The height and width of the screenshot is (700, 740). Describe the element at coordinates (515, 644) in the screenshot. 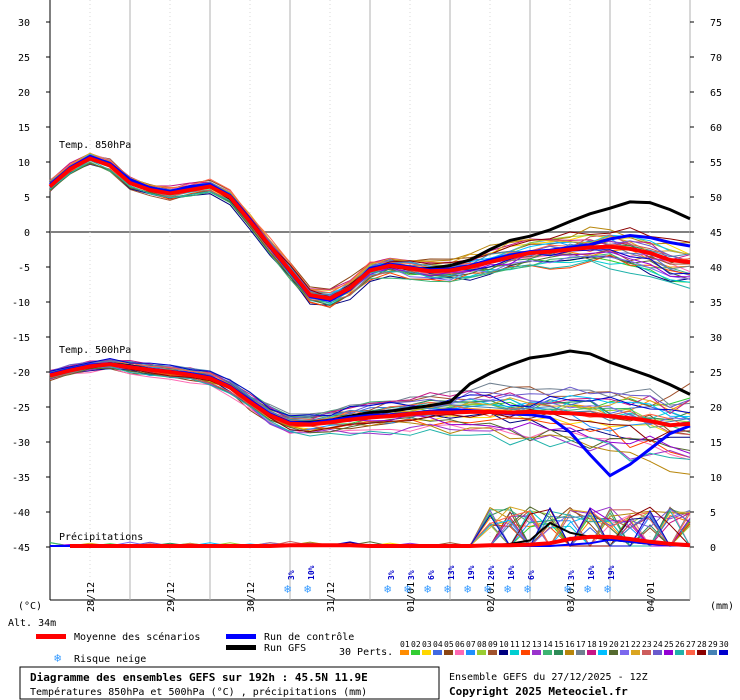

I see `pert-number: 11` at that location.